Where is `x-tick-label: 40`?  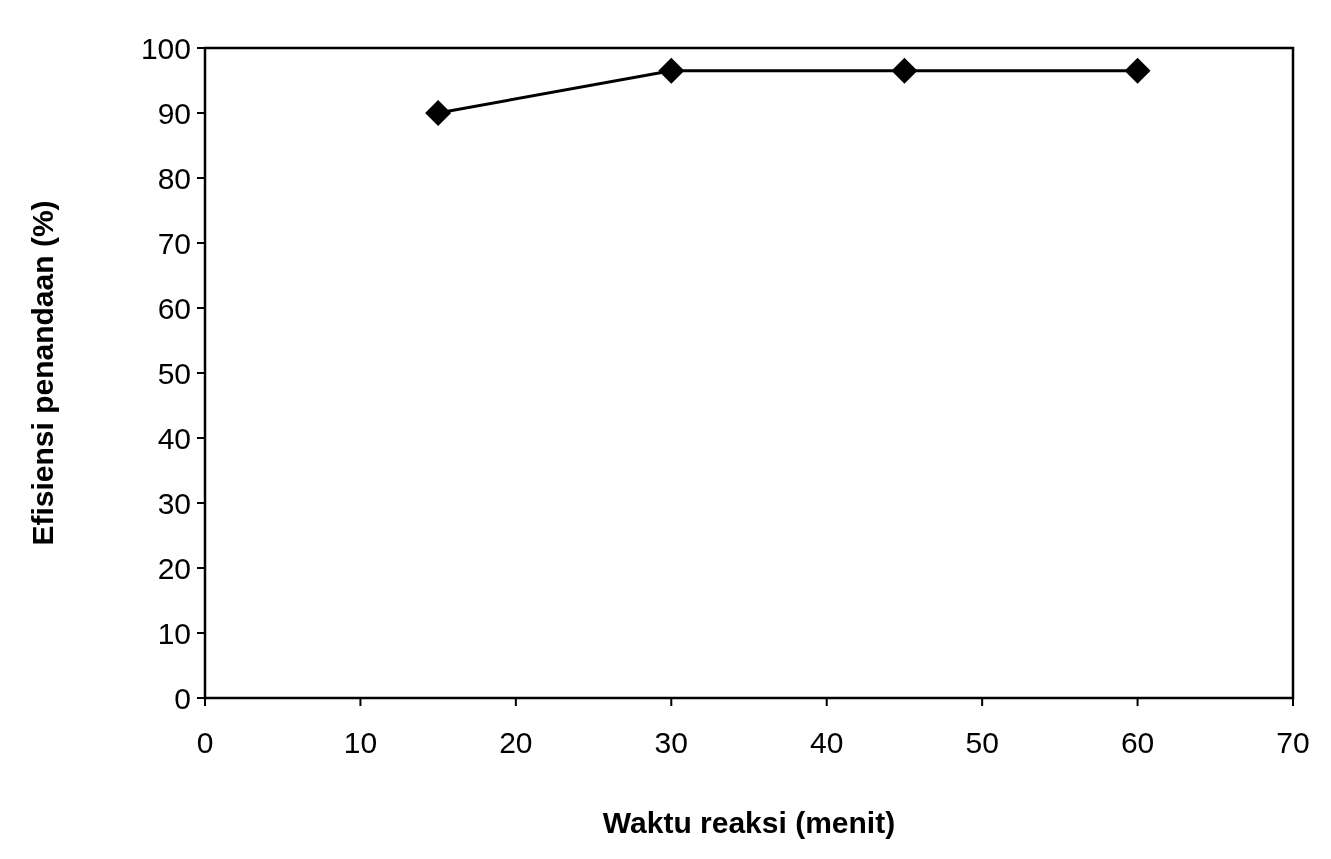
x-tick-label: 40 is located at coordinates (827, 742).